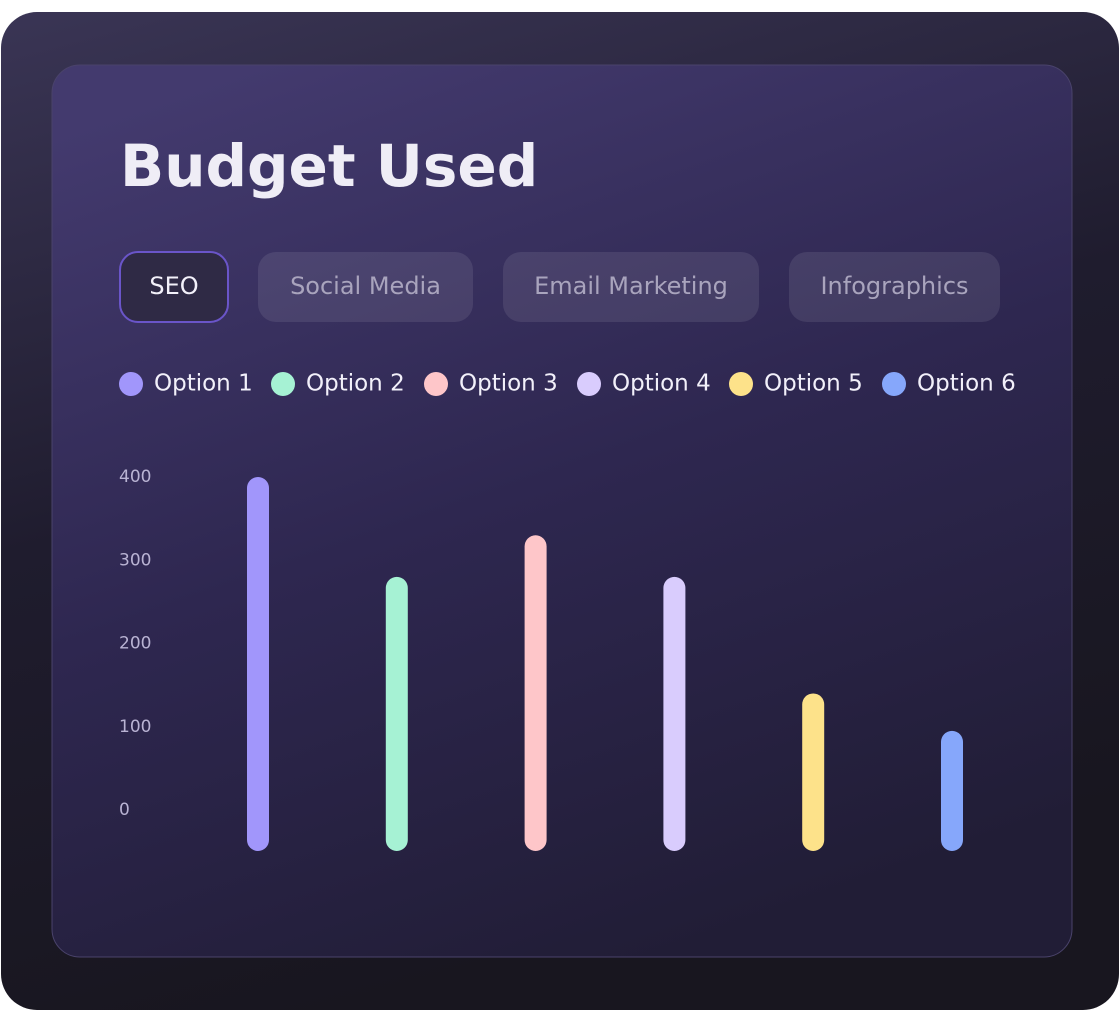 This screenshot has width=1120, height=1024. I want to click on tab-label: Social Media, so click(365, 286).